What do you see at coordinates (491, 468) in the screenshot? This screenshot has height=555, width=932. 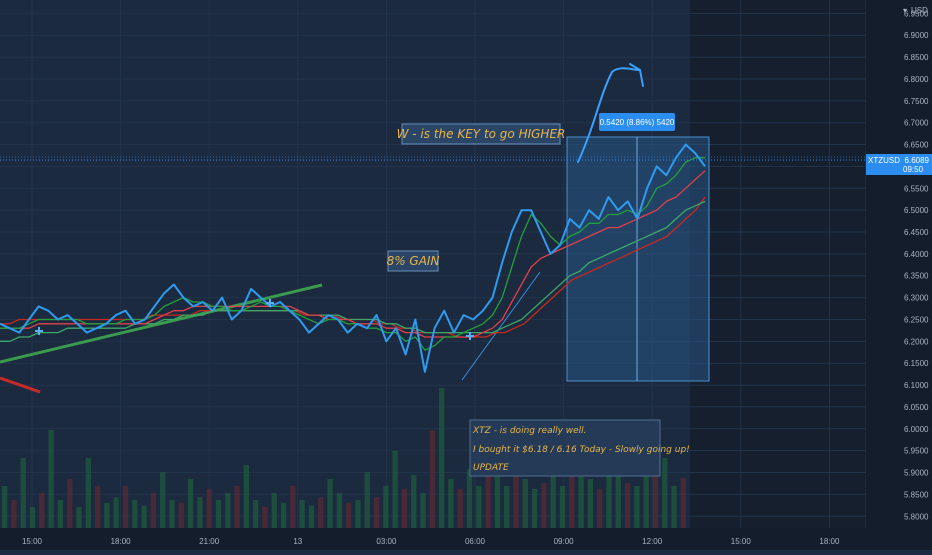 I see `note-line-3: UPDATE` at bounding box center [491, 468].